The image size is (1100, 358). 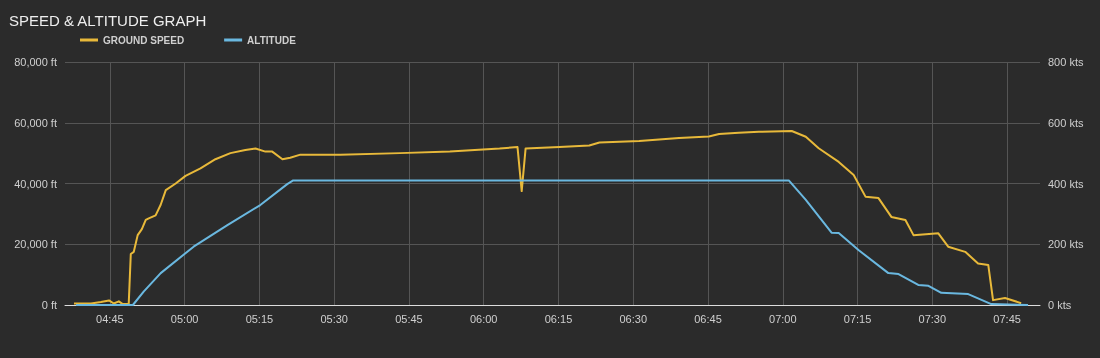 I want to click on x-tick-label: 07:00, so click(x=783, y=318).